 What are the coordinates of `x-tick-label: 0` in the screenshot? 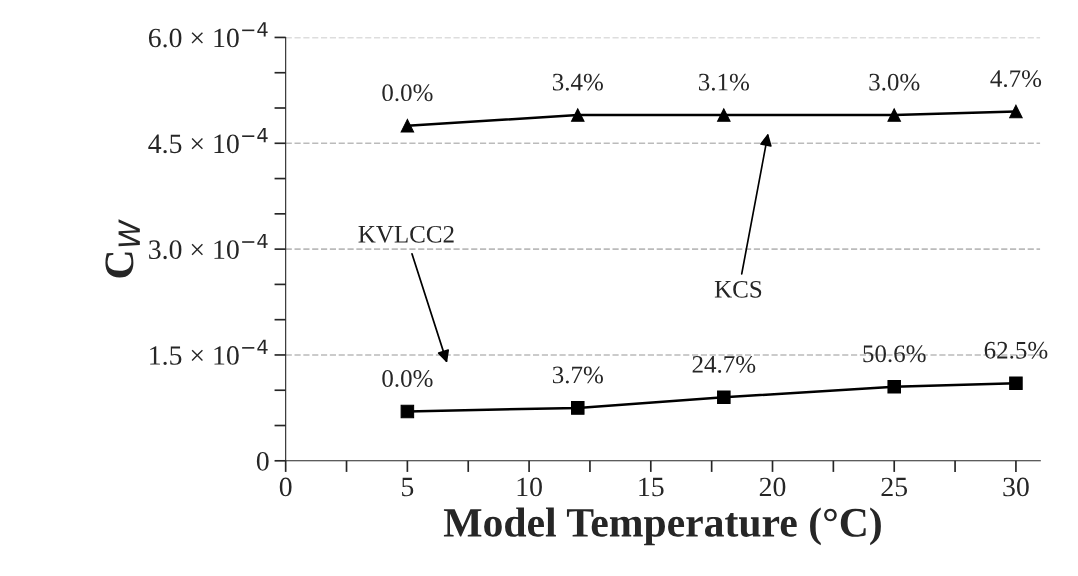 It's located at (285, 487).